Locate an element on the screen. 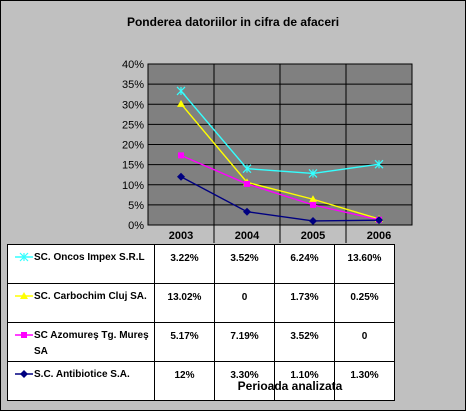 Image resolution: width=466 pixels, height=411 pixels. y-tick-label: 15% is located at coordinates (133, 166).